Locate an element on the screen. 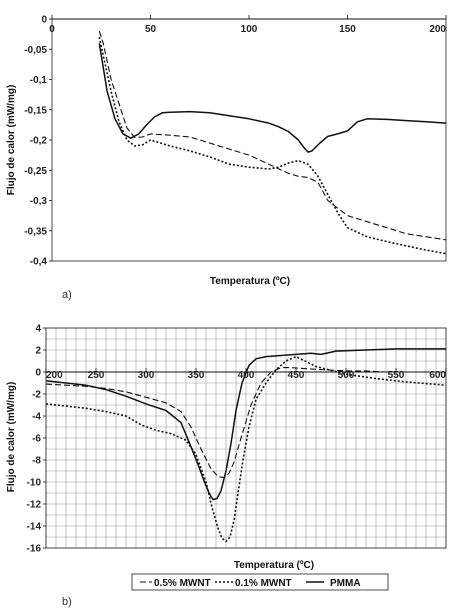  b-x-axis-label: Temperatura (ºC) is located at coordinates (274, 565).